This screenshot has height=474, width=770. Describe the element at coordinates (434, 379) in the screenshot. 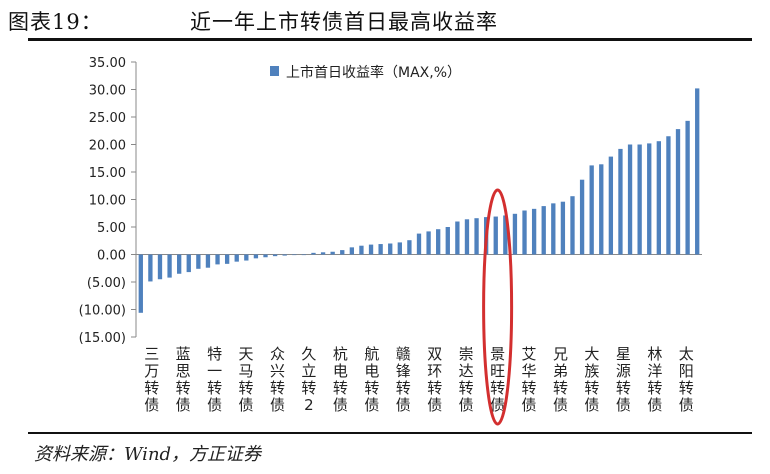

I see `x-category-label: 双环转债` at that location.